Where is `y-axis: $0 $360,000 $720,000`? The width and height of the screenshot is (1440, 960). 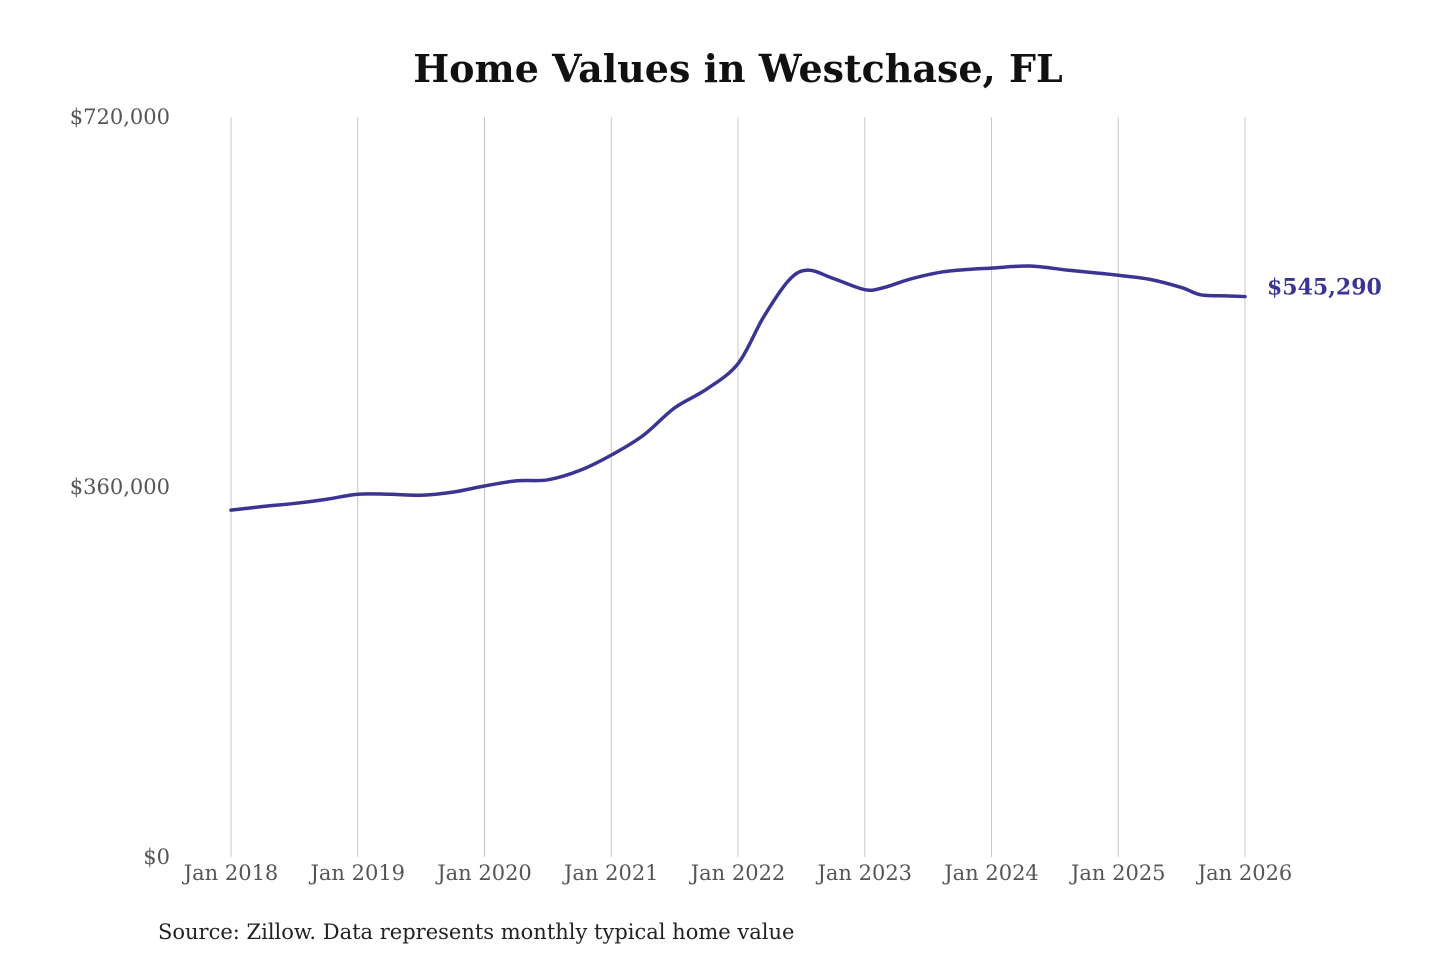
y-axis: $0 $360,000 $720,000 is located at coordinates (120, 487).